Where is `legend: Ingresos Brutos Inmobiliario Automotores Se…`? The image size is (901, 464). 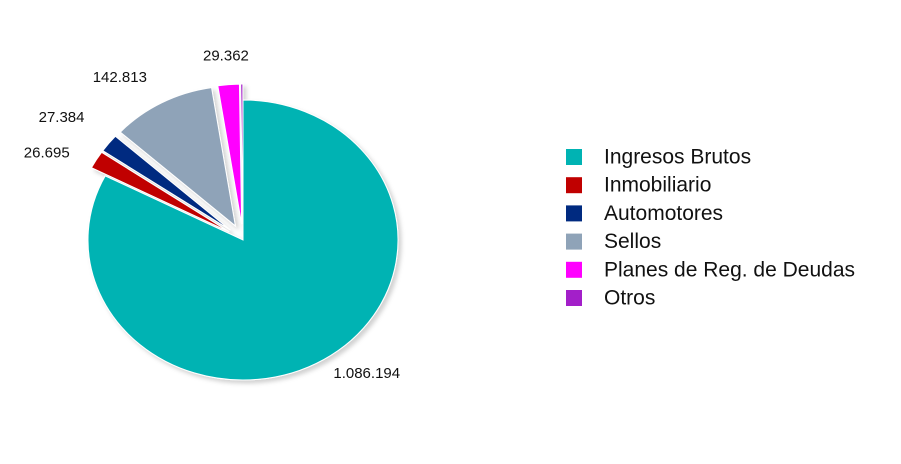
legend: Ingresos Brutos Inmobiliario Automotores Se… is located at coordinates (710, 228).